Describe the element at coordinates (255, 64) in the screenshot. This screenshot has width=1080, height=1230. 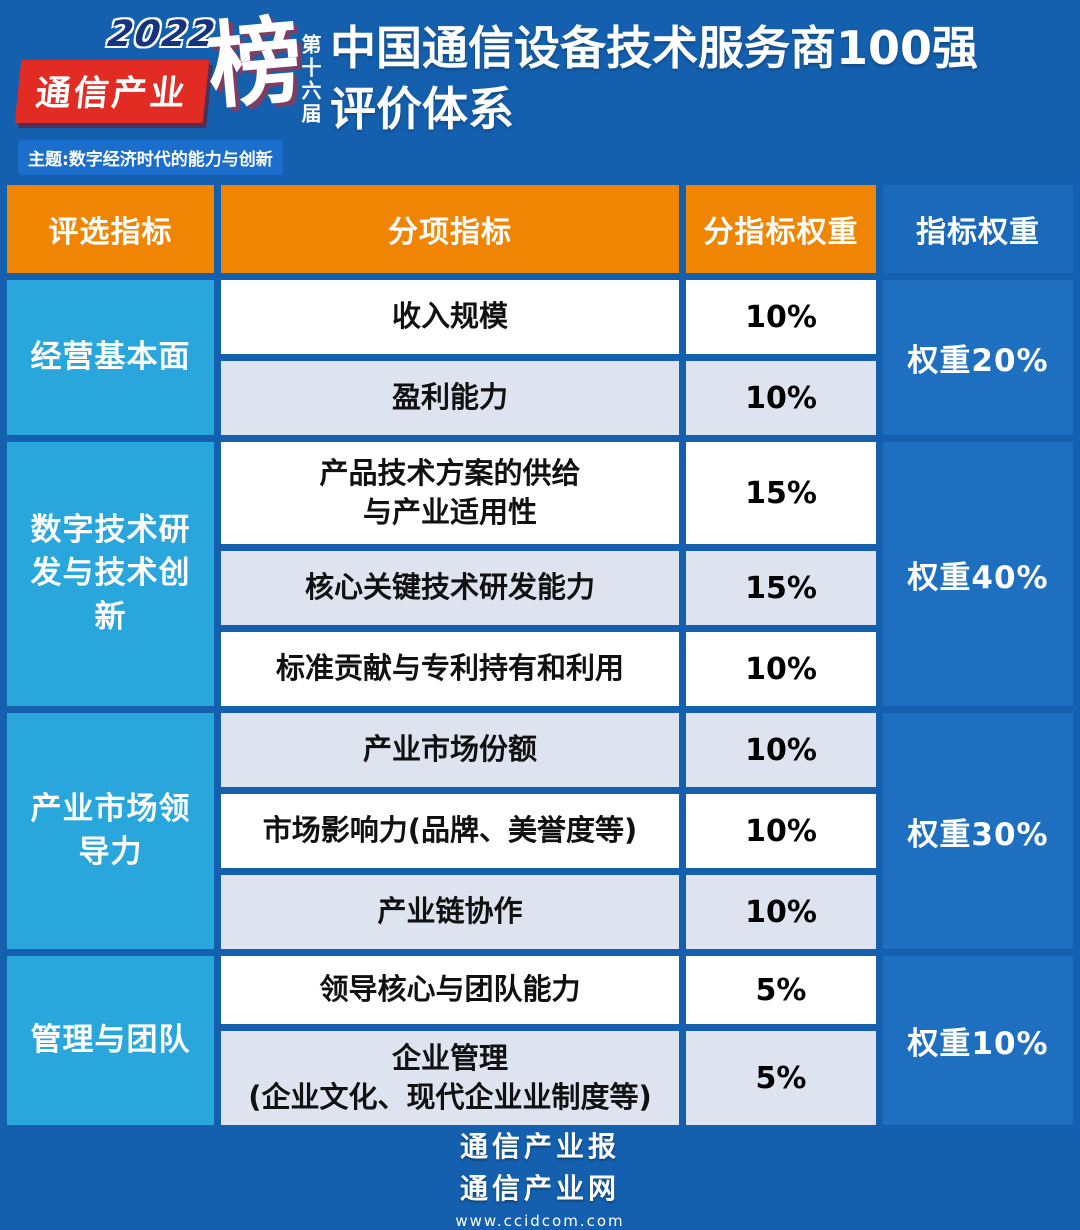
I see `logo-bang-character: 榜` at that location.